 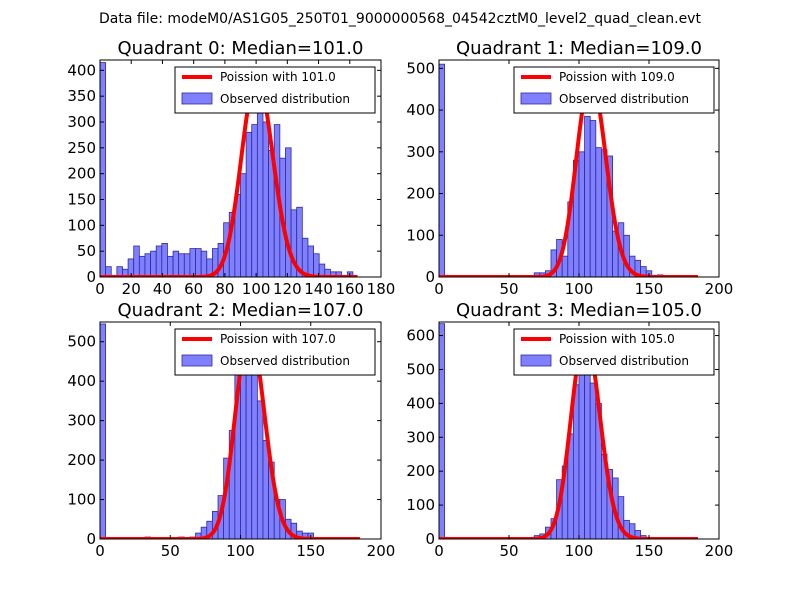 I want to click on x-tick-label: 80, so click(x=224, y=289).